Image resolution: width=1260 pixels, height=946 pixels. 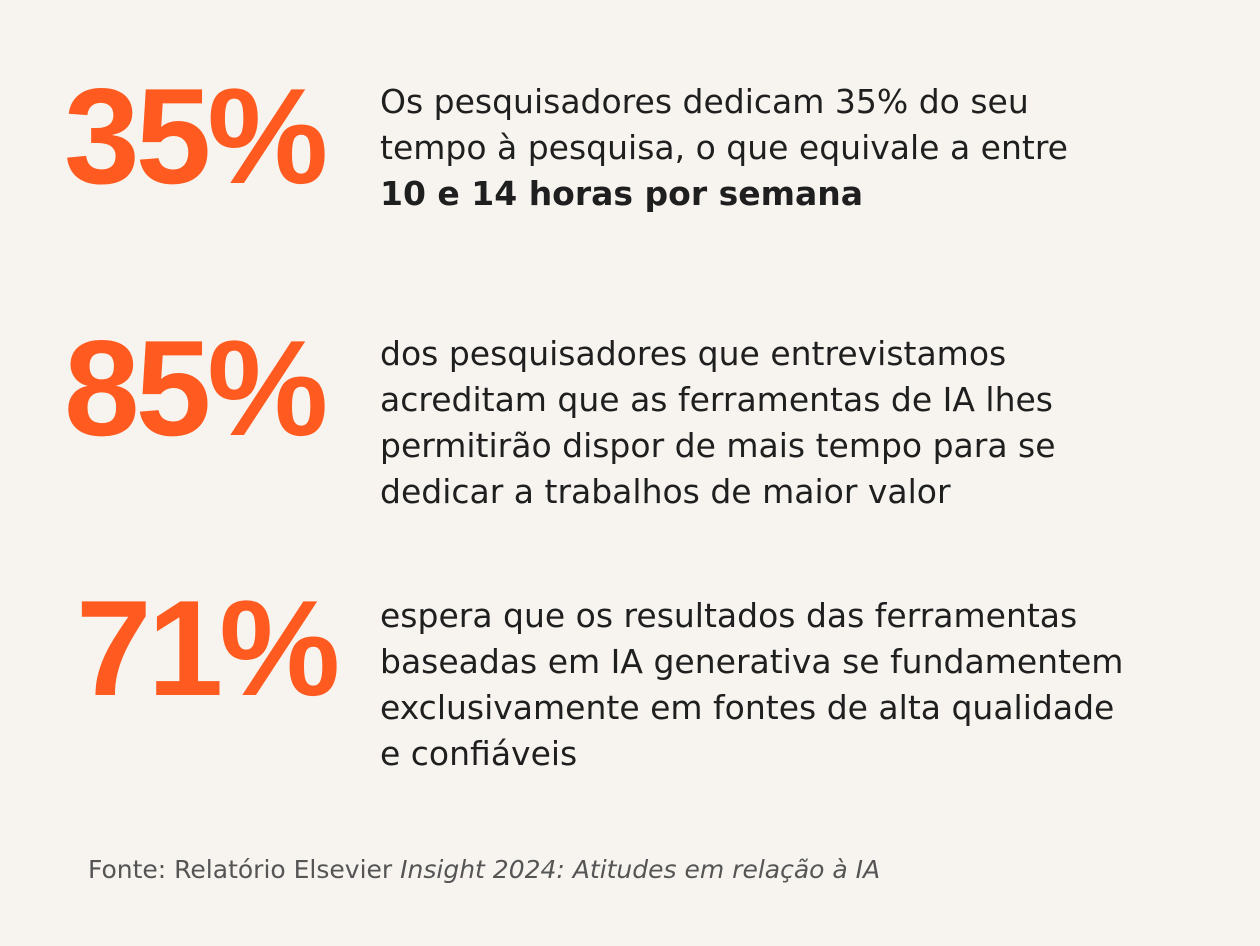 What do you see at coordinates (665, 491) in the screenshot?
I see `description-line: dedicar a trabalhos de maior valor` at bounding box center [665, 491].